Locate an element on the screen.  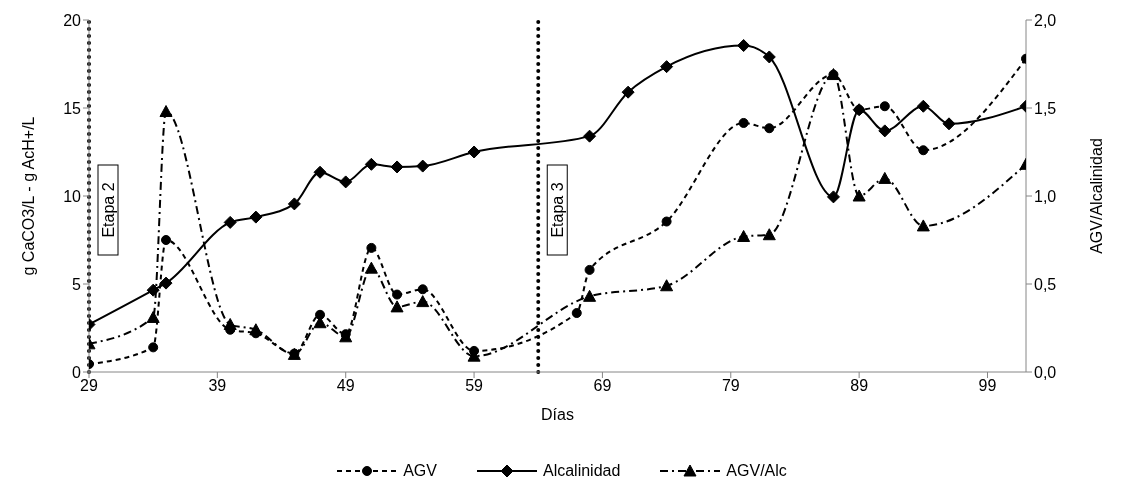
ref-line-label: Etapa 3 is located at coordinates (557, 210).